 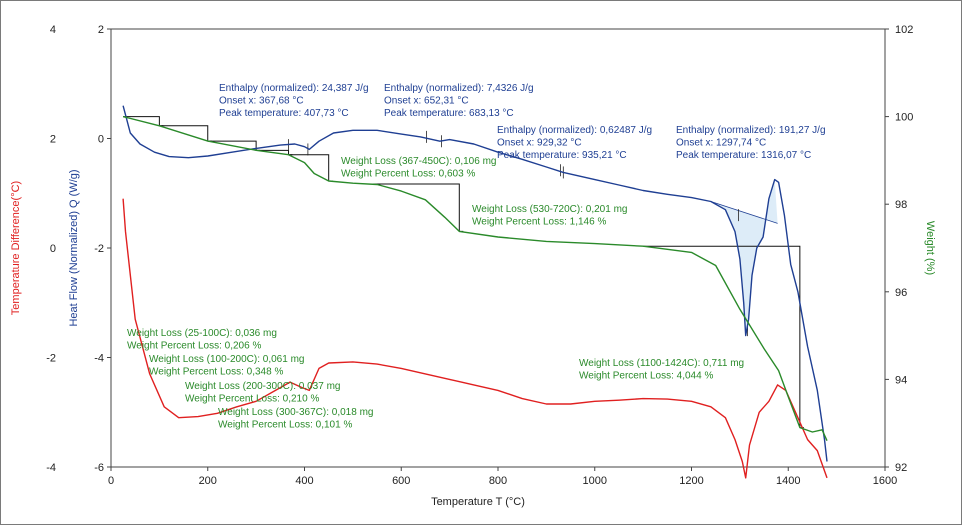 What do you see at coordinates (304, 481) in the screenshot?
I see `x-tick-label: 400` at bounding box center [304, 481].